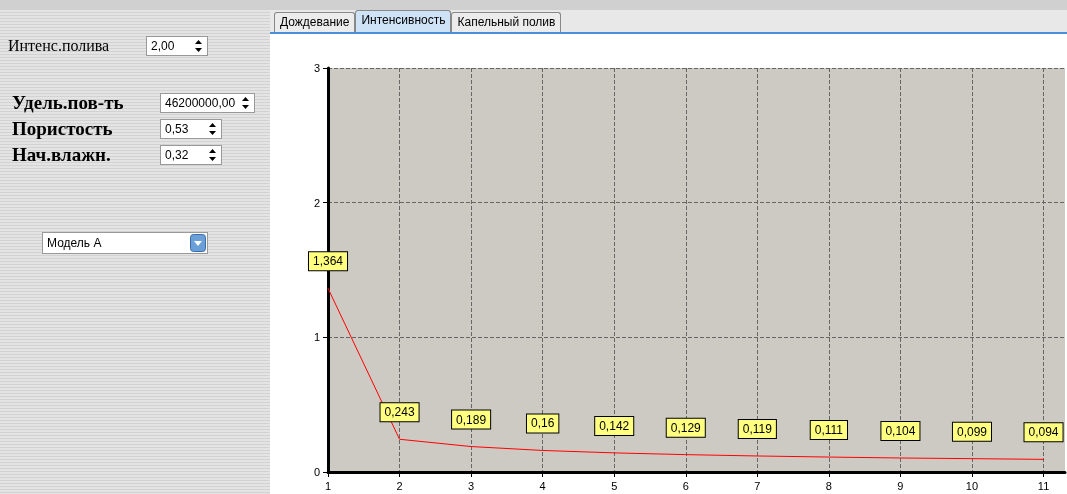 This screenshot has width=1067, height=494. Describe the element at coordinates (315, 22) in the screenshot. I see `text: Дождевание` at that location.